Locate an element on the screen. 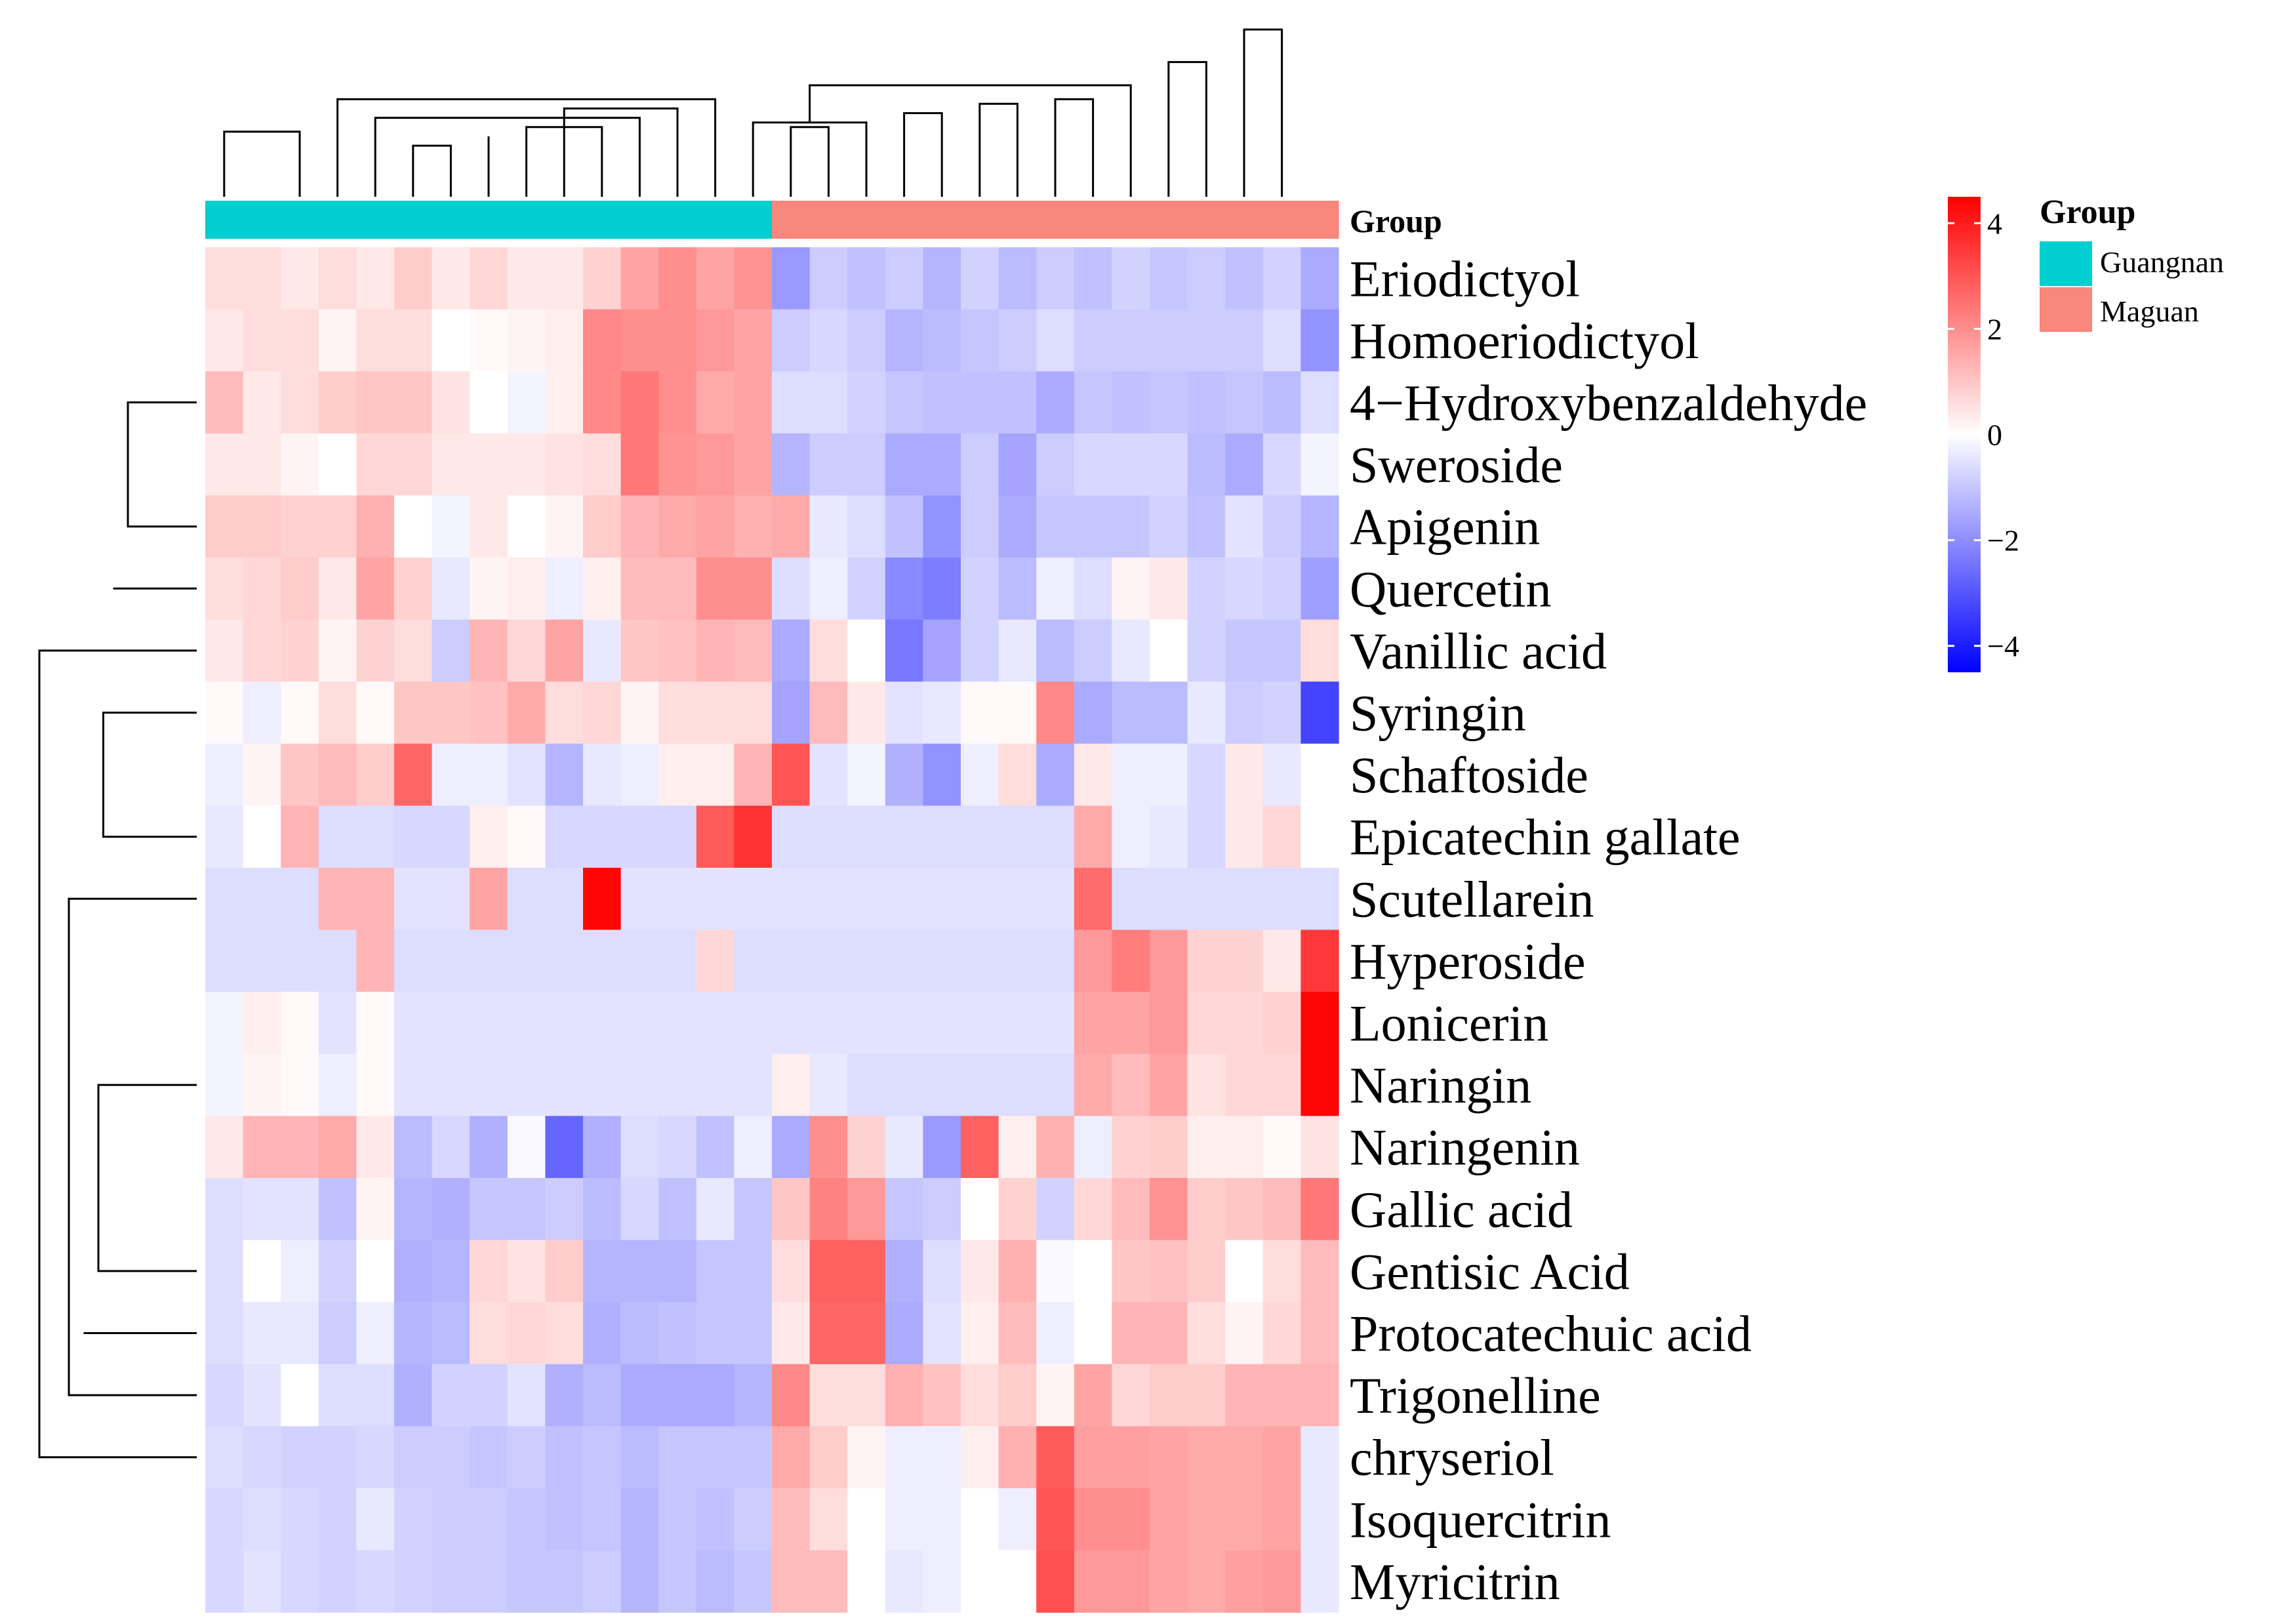 The image size is (2279, 1624). row-label: Trigonelline is located at coordinates (1476, 1396).